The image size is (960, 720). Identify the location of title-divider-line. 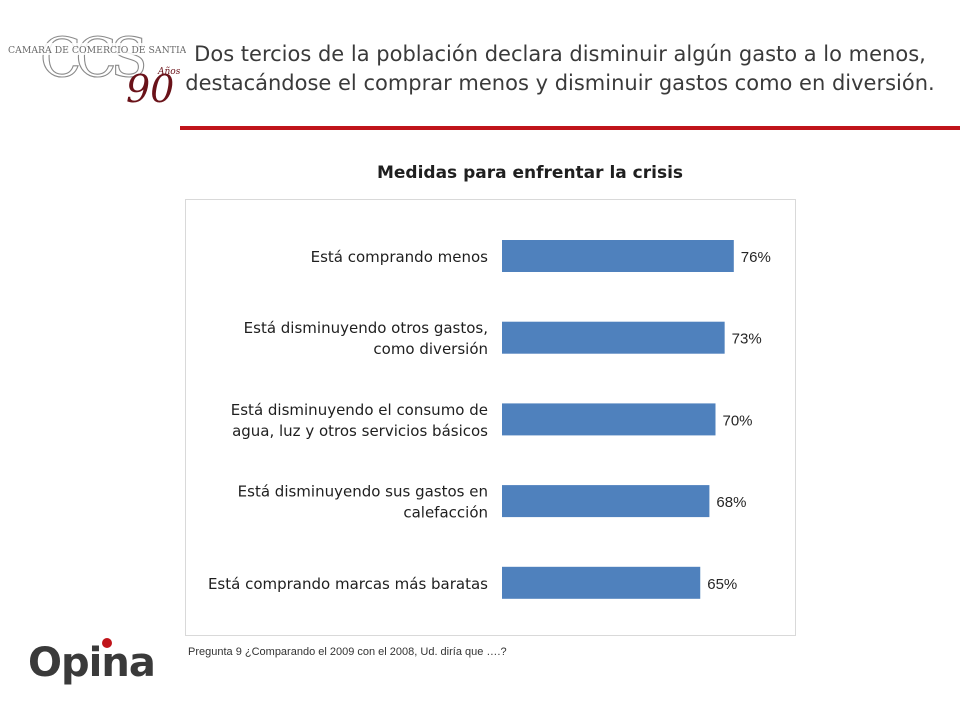
(570, 128).